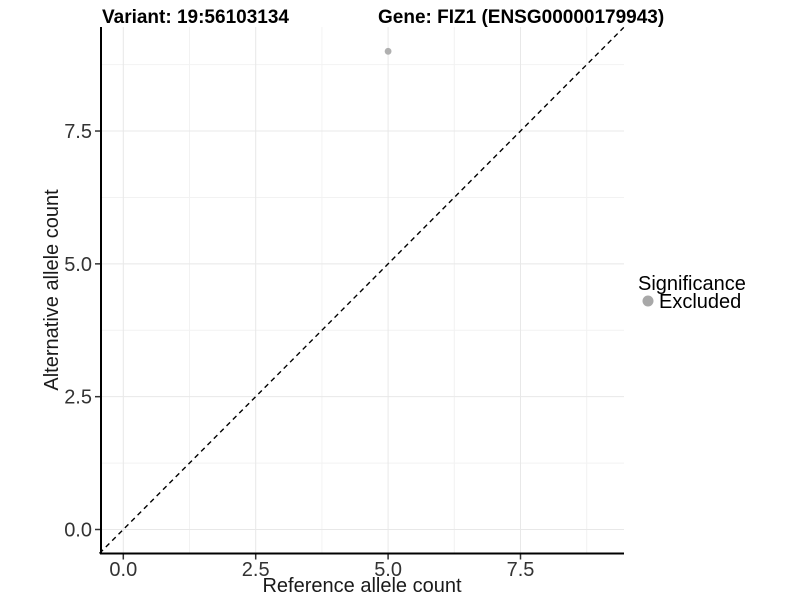 This screenshot has height=600, width=800. I want to click on x-axis-title: Reference allele count, so click(361, 586).